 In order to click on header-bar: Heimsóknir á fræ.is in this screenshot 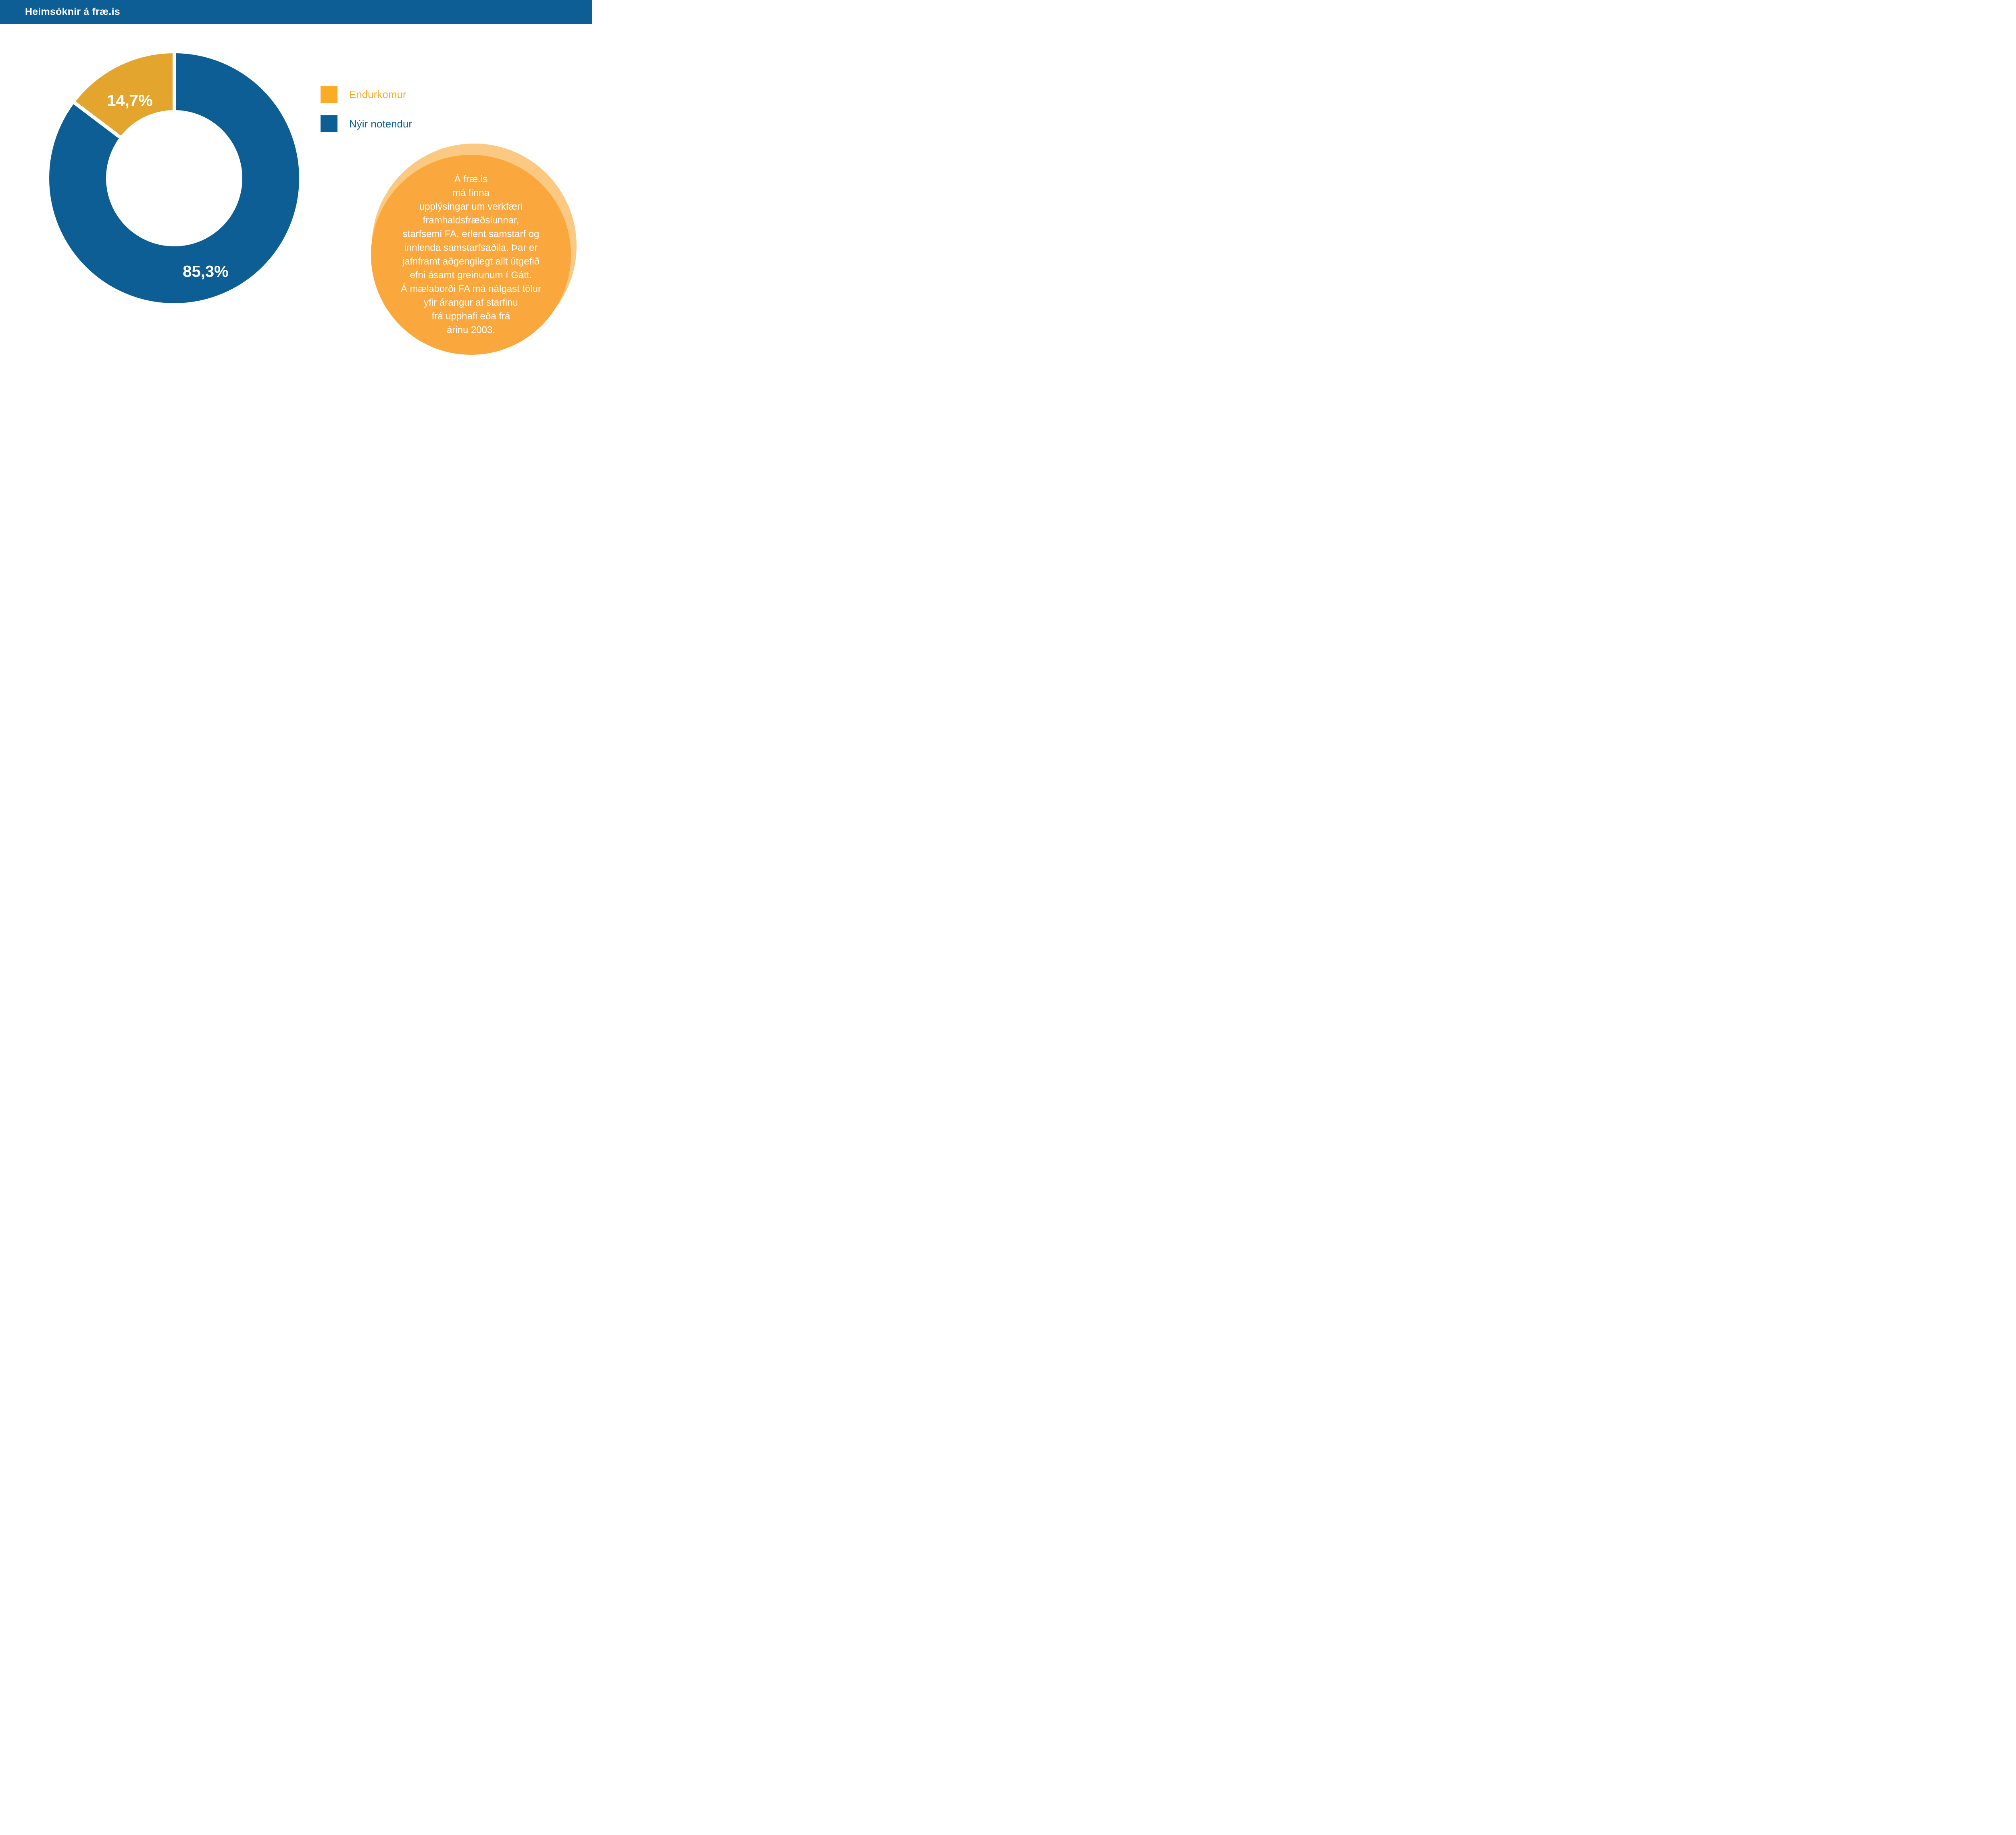, I will do `click(296, 12)`.